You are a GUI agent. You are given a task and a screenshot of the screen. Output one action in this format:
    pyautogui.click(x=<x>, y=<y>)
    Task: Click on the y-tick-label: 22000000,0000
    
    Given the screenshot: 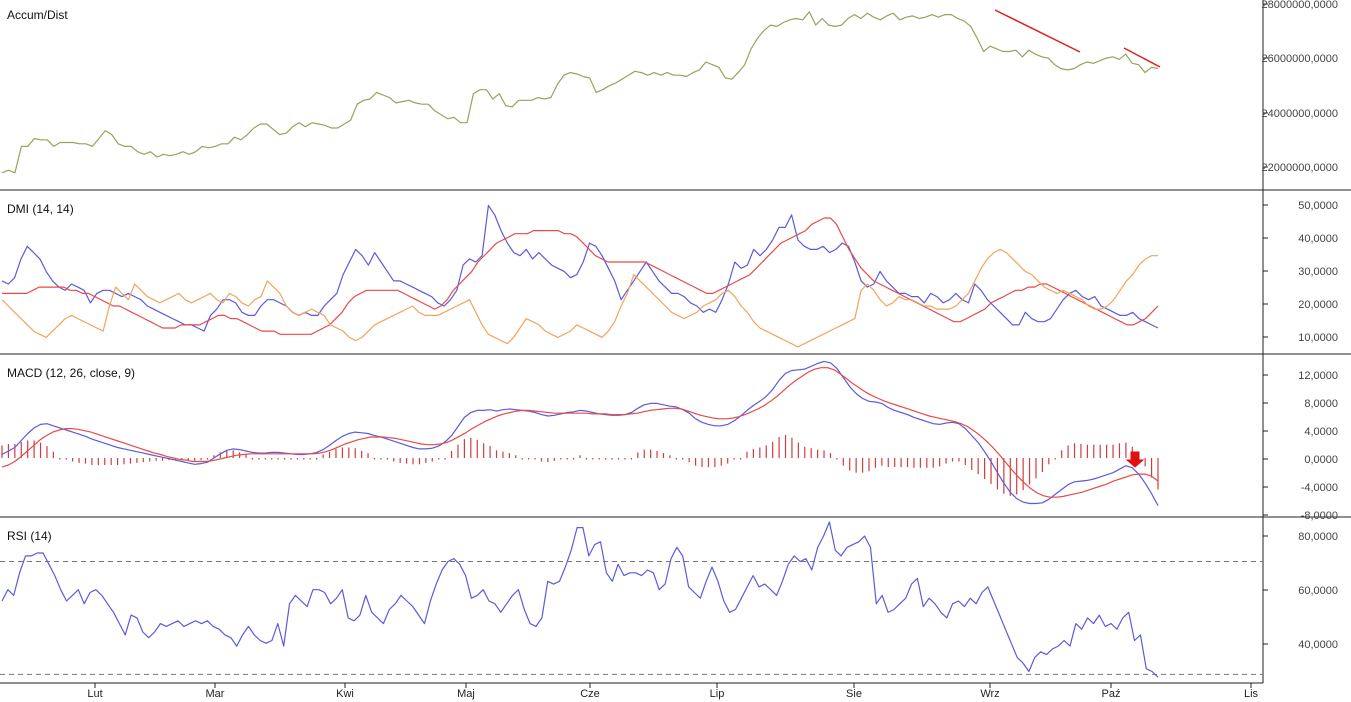 What is the action you would take?
    pyautogui.click(x=1300, y=168)
    